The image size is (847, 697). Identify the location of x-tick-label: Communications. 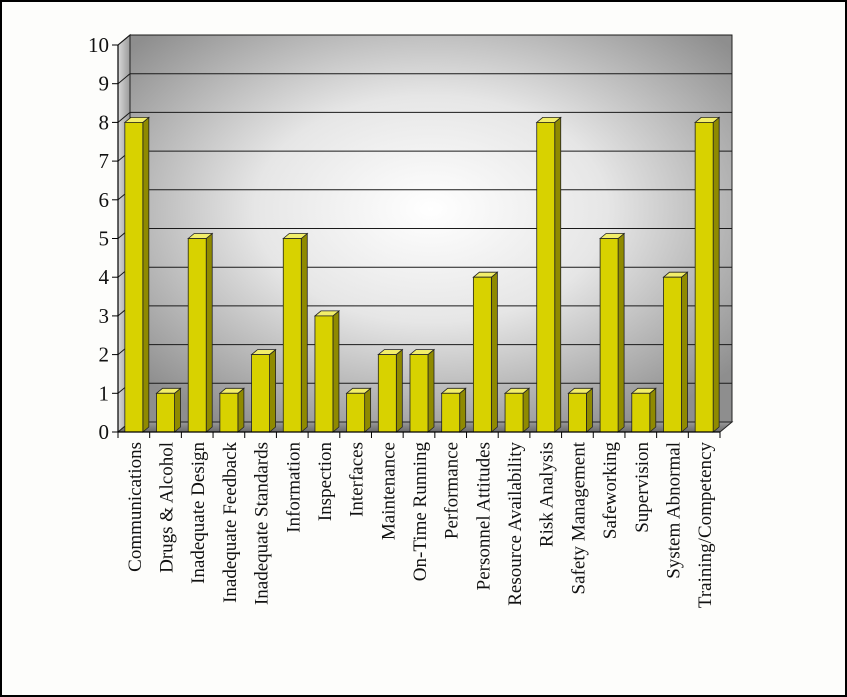
(135, 507).